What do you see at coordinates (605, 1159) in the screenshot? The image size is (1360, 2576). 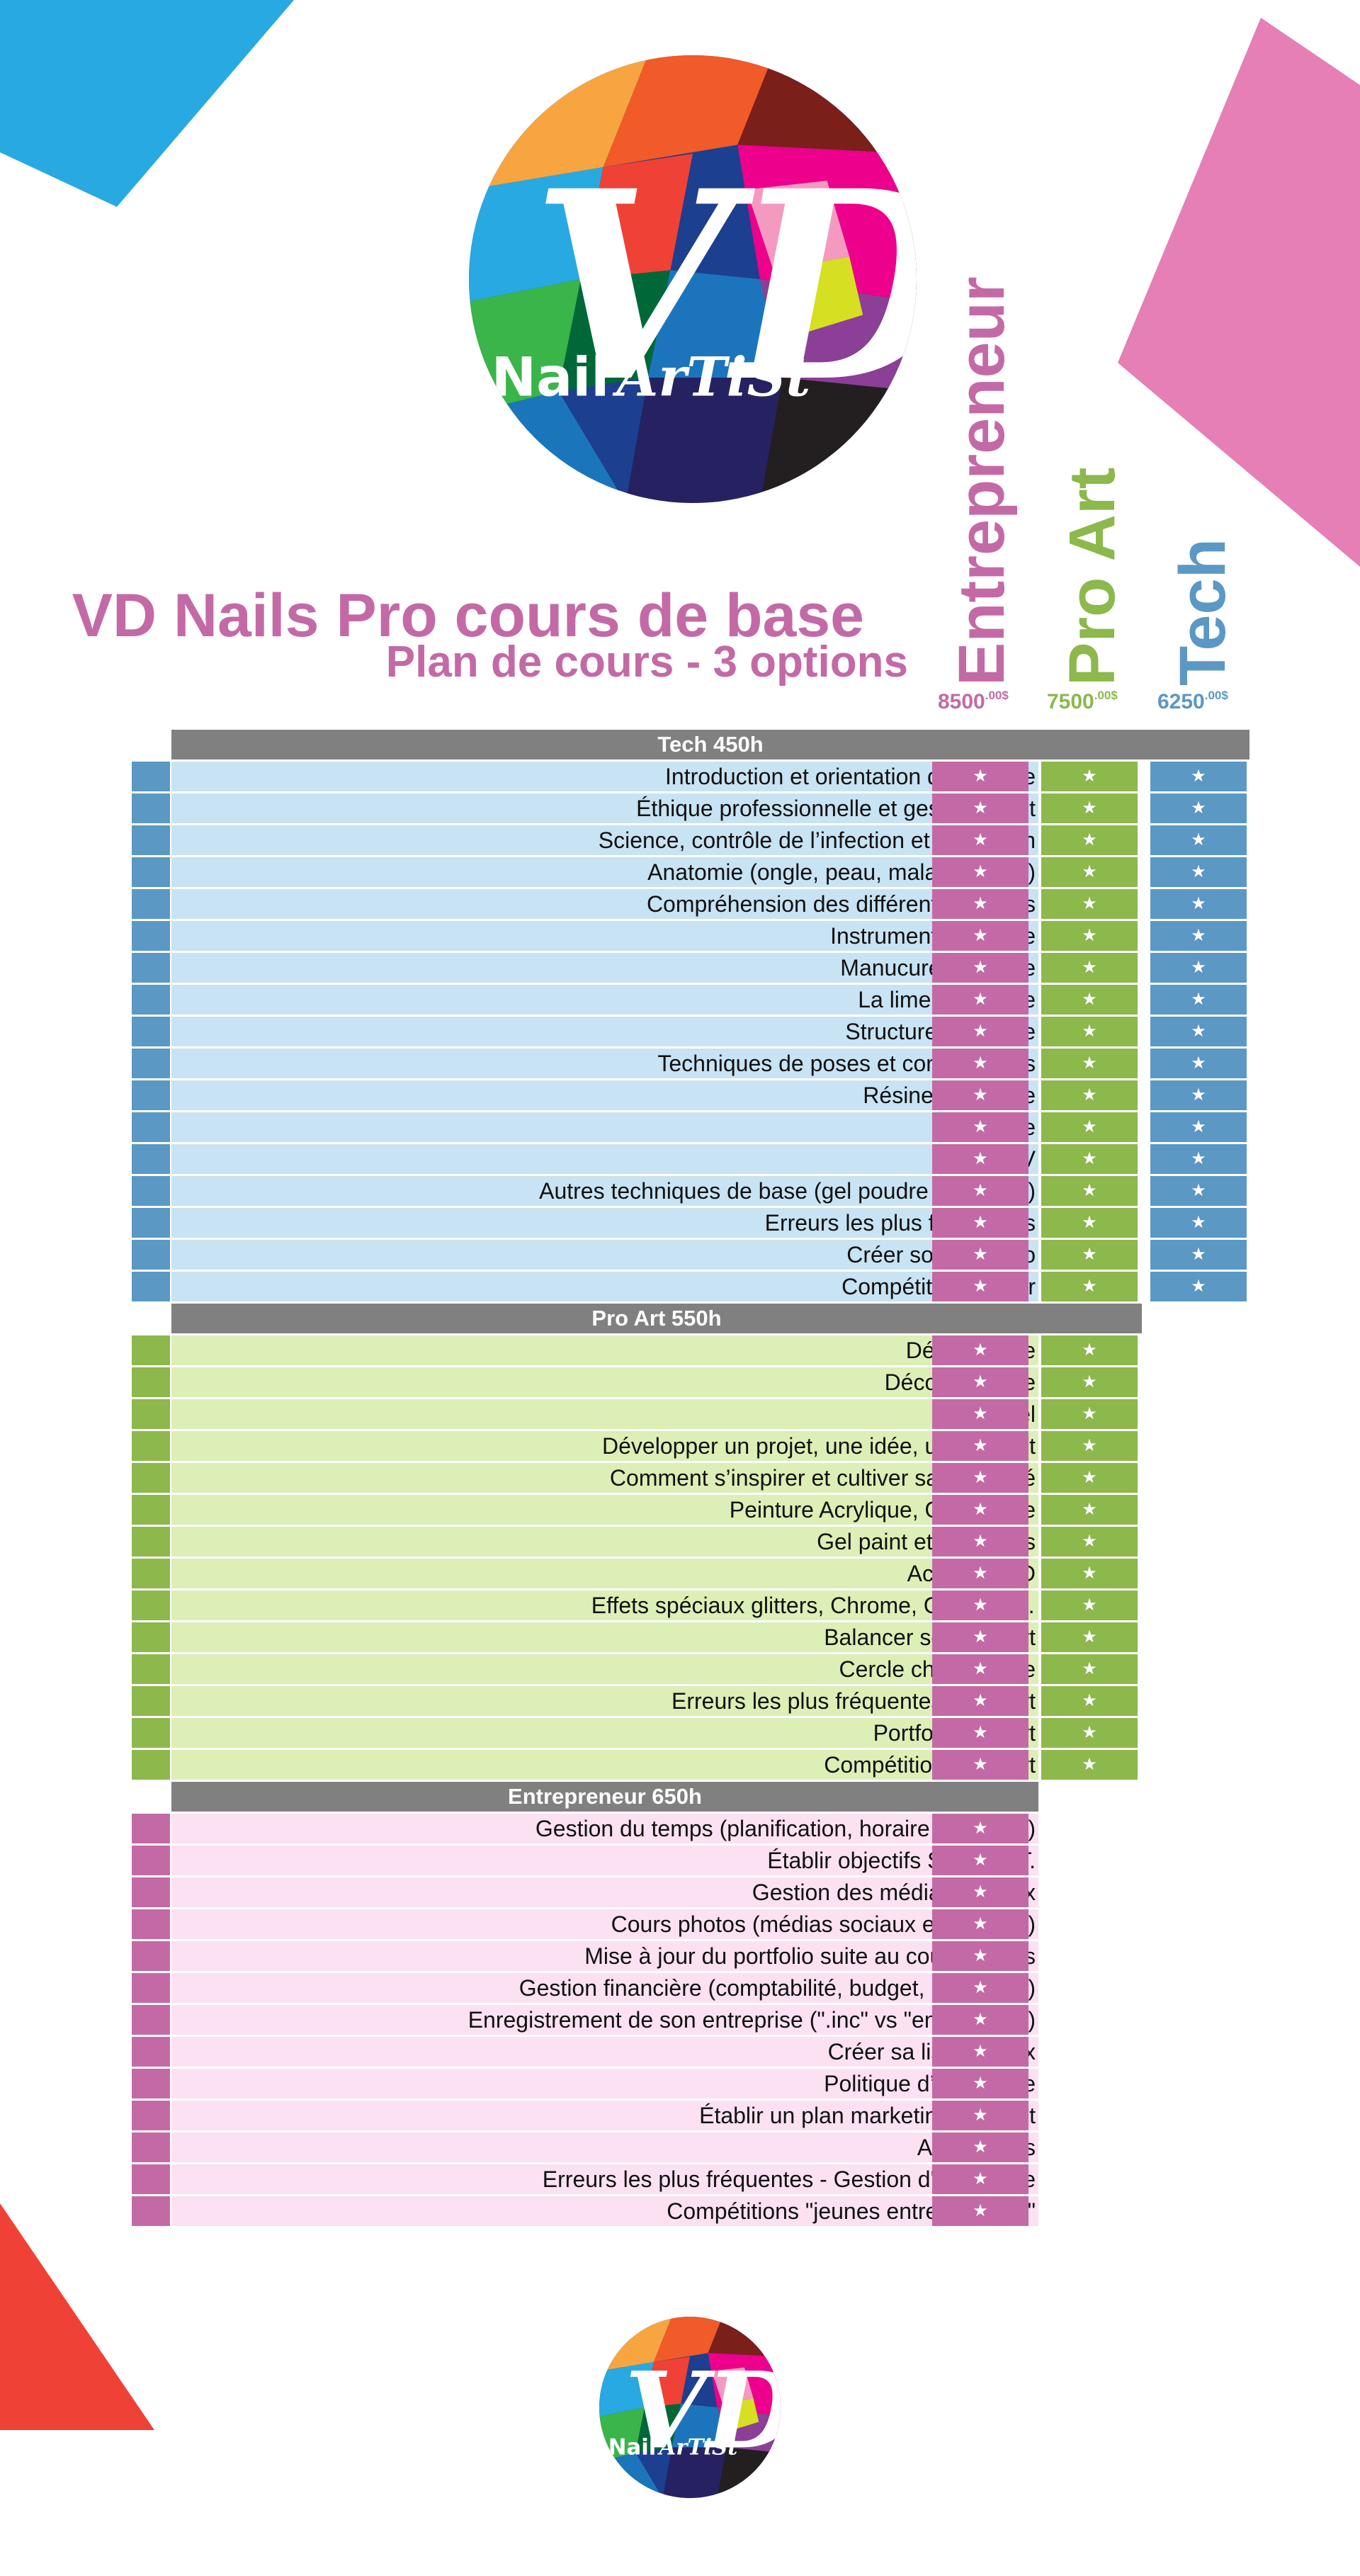 I see `course-label: Gel UV` at bounding box center [605, 1159].